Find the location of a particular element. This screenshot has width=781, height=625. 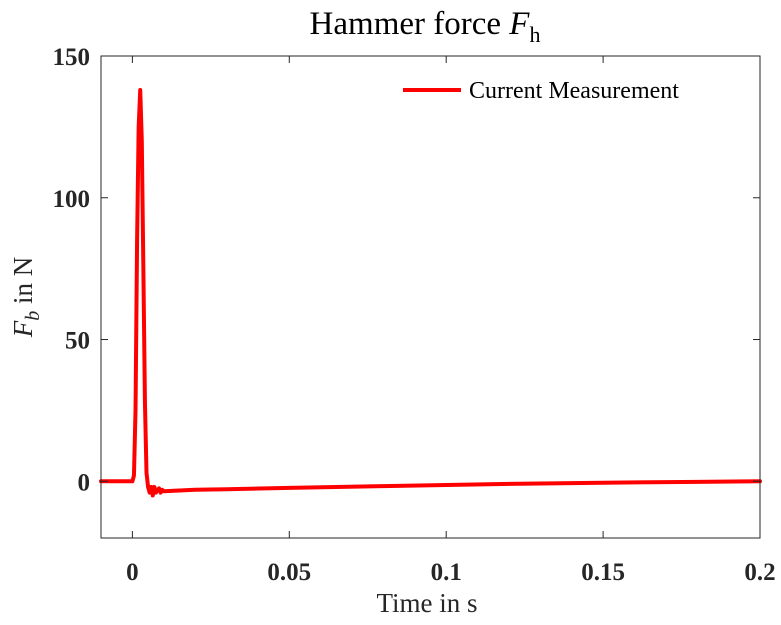

chart-title: Hammer force Fh is located at coordinates (425, 26).